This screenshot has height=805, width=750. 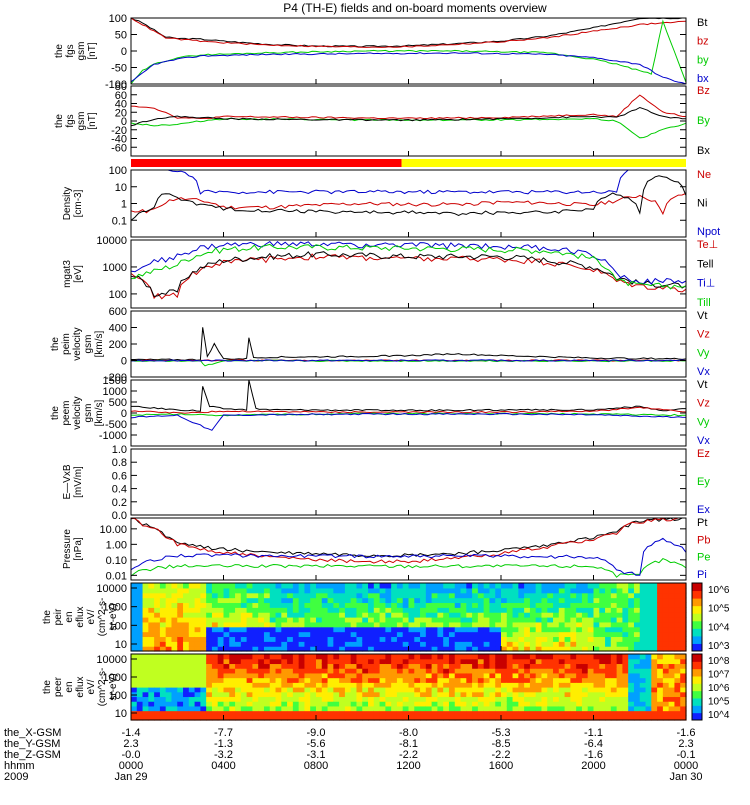 What do you see at coordinates (408, 51) in the screenshot?
I see `gse-panel` at bounding box center [408, 51].